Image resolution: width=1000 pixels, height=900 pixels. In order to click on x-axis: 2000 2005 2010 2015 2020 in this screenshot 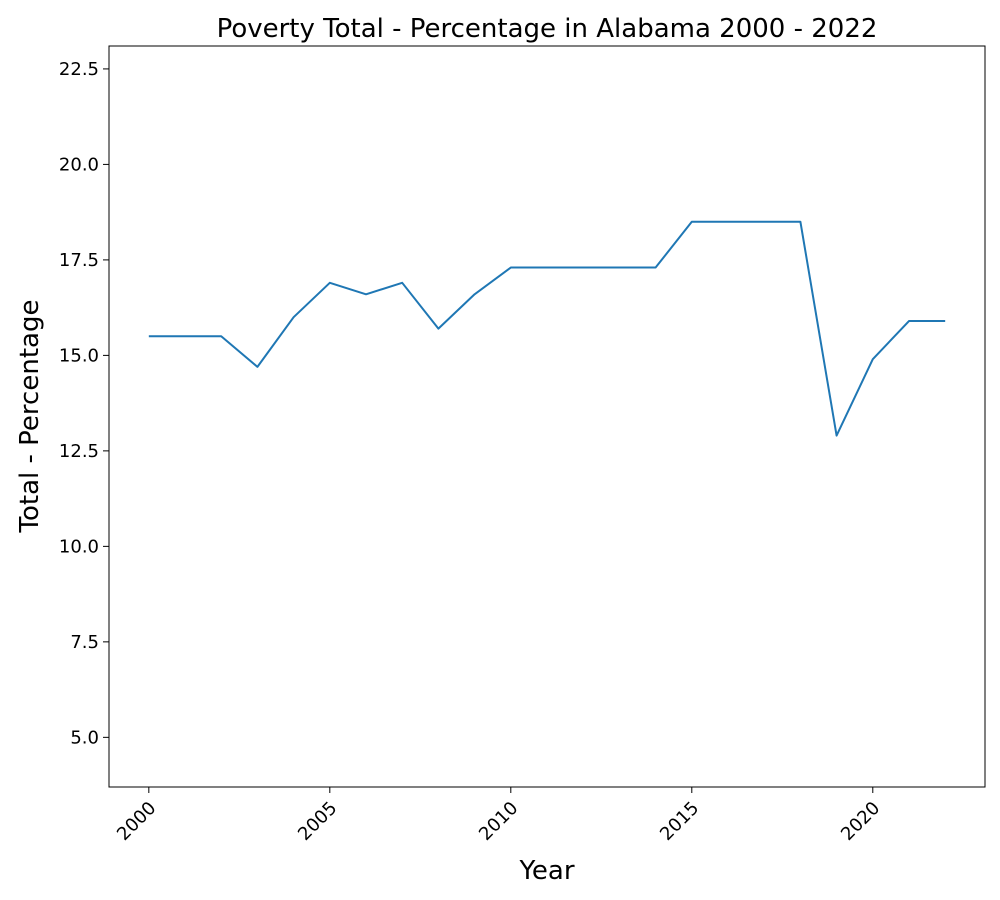, I will do `click(498, 816)`.